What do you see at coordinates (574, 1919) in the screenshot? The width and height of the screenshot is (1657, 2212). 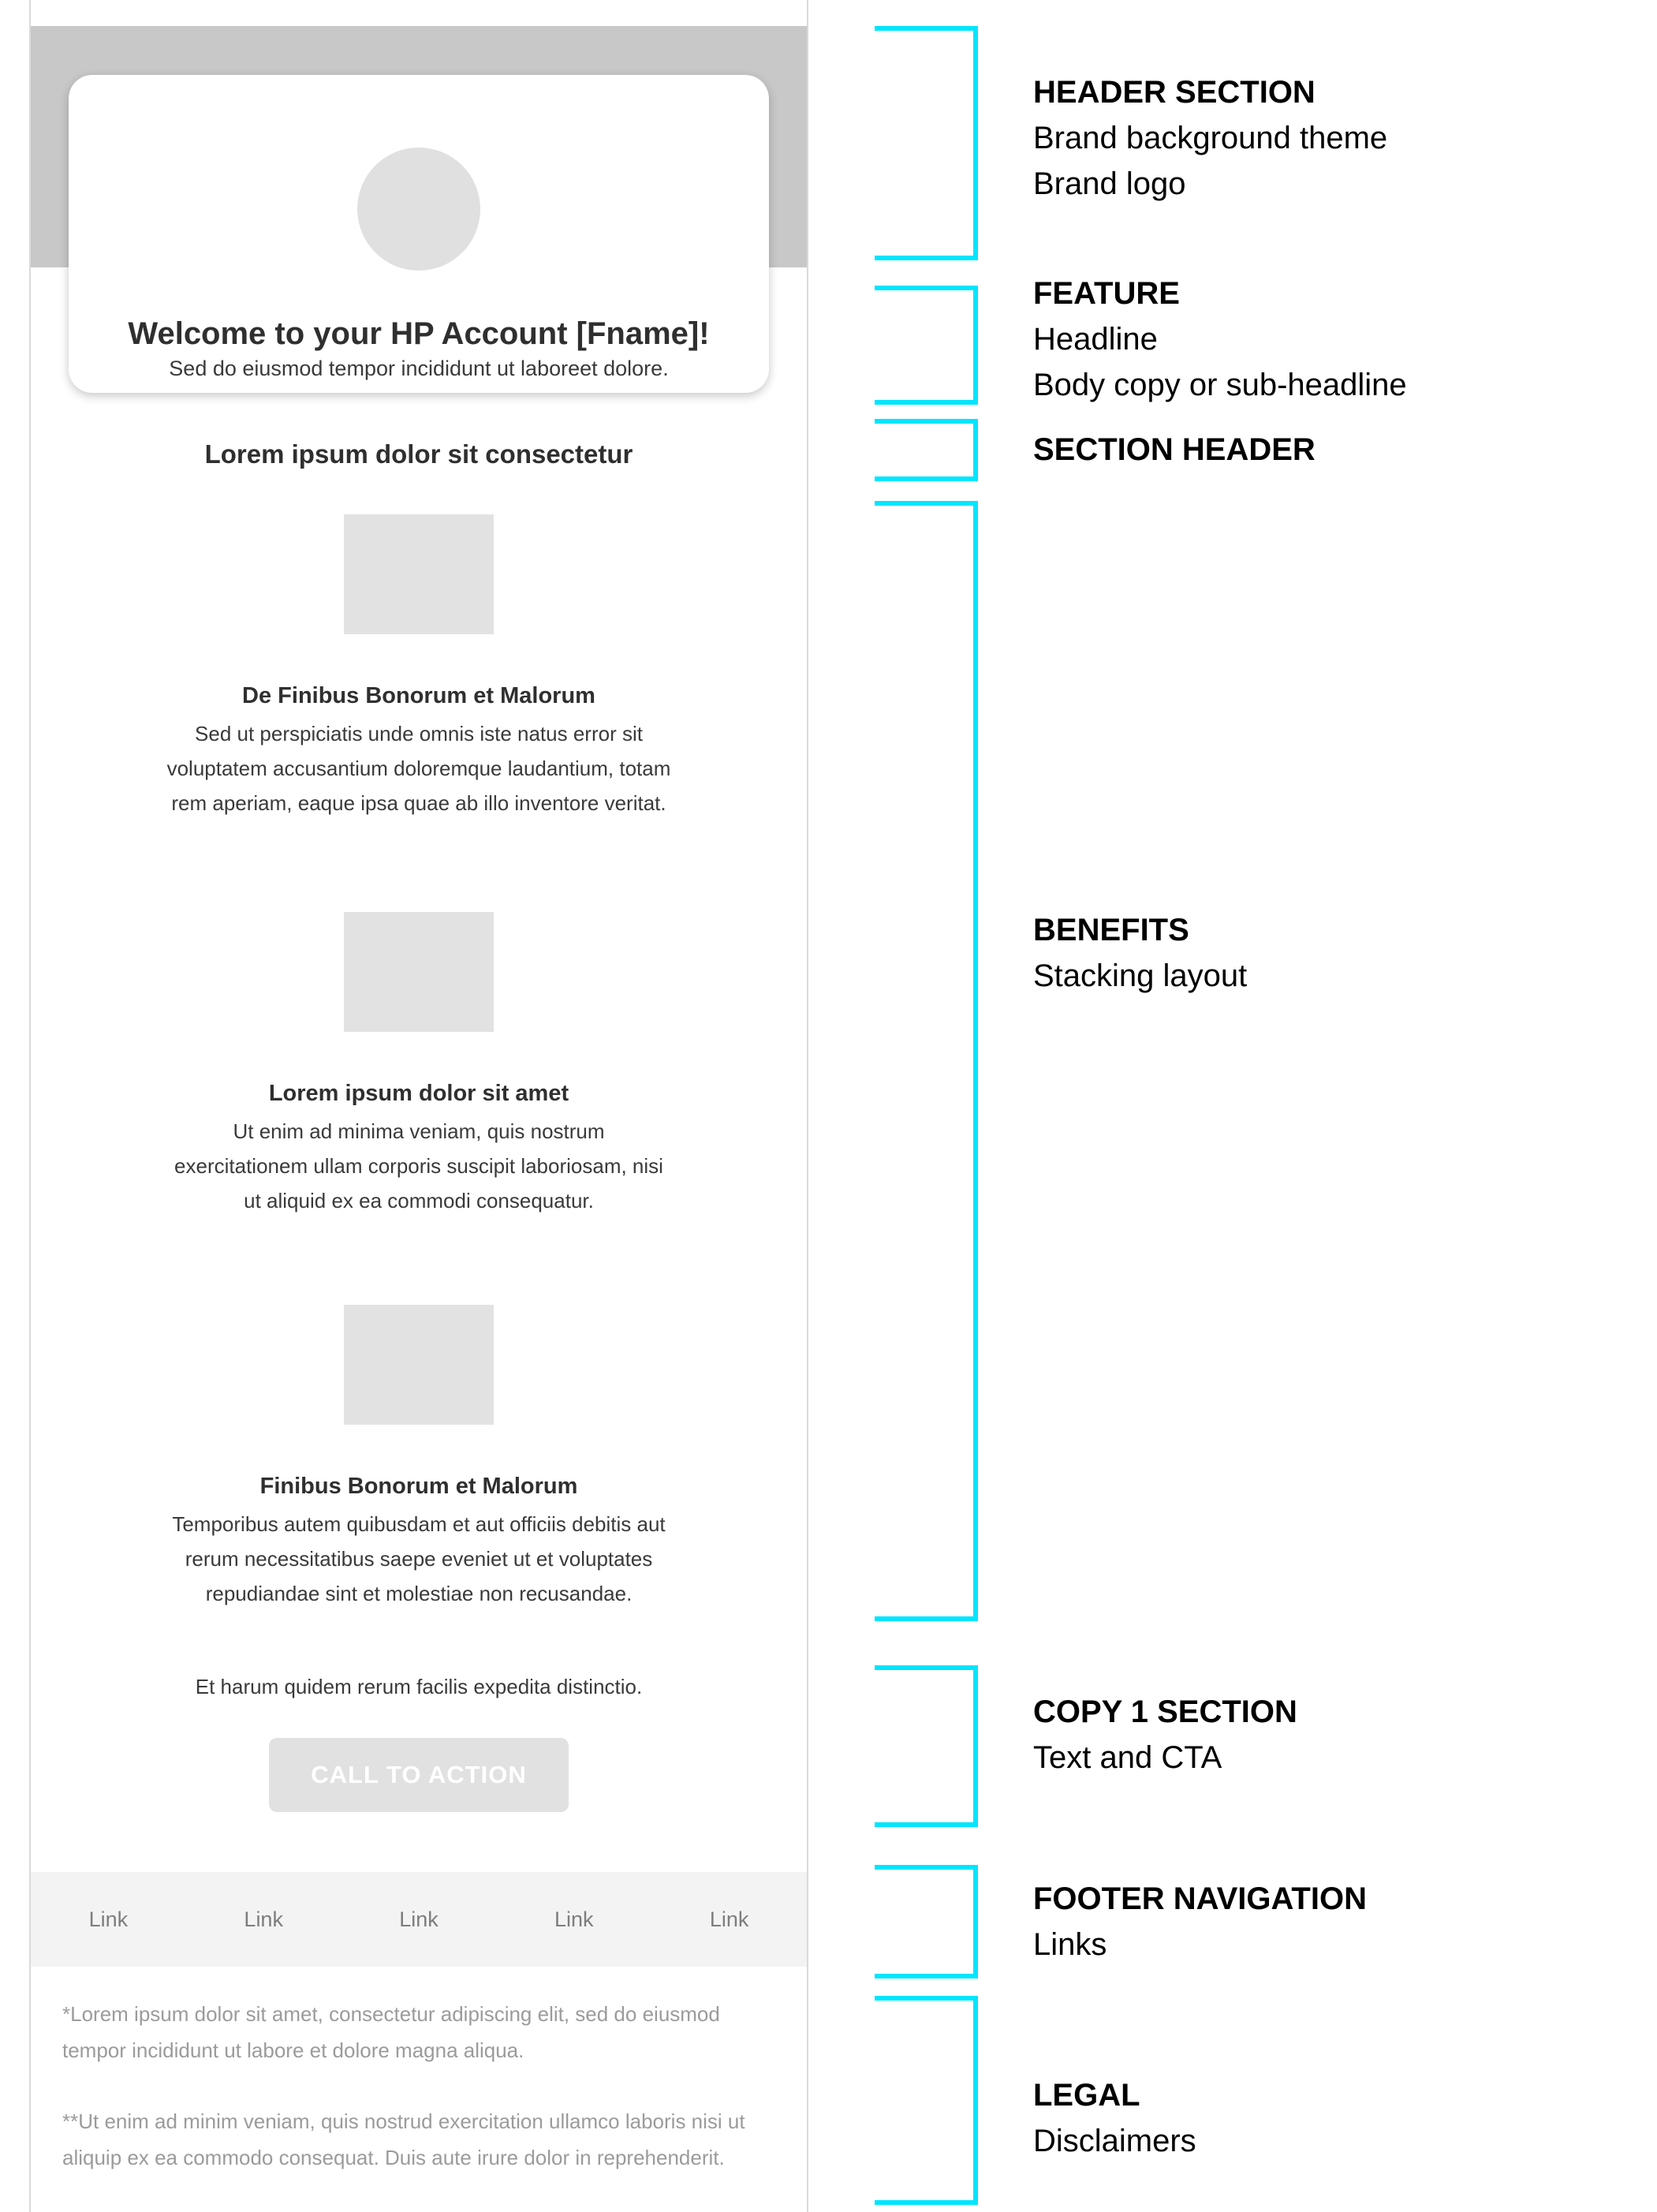 I see `footer-link-4: Link` at bounding box center [574, 1919].